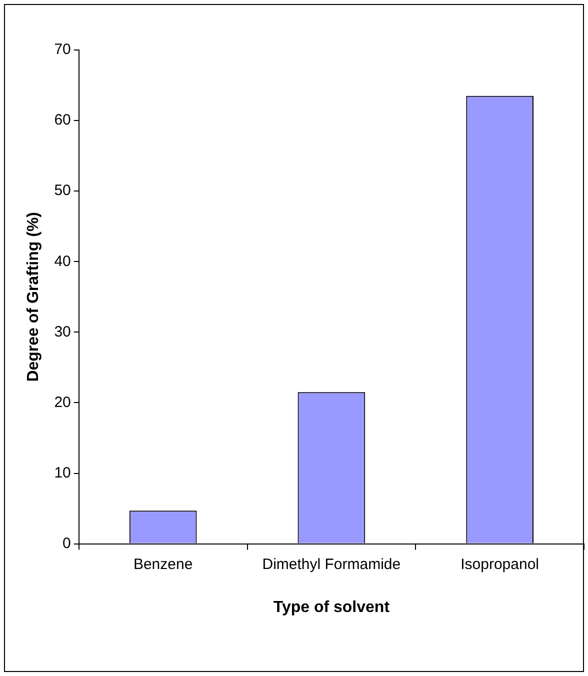  What do you see at coordinates (62, 120) in the screenshot?
I see `y-tick-label: 60` at bounding box center [62, 120].